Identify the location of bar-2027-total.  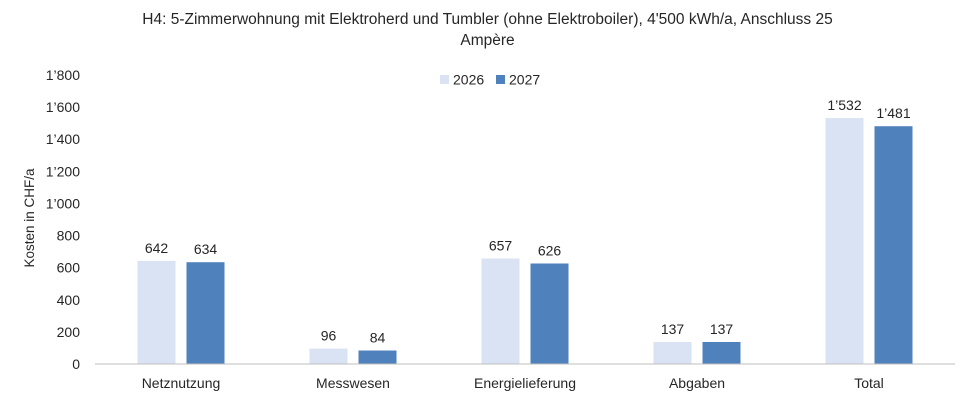
(893, 245).